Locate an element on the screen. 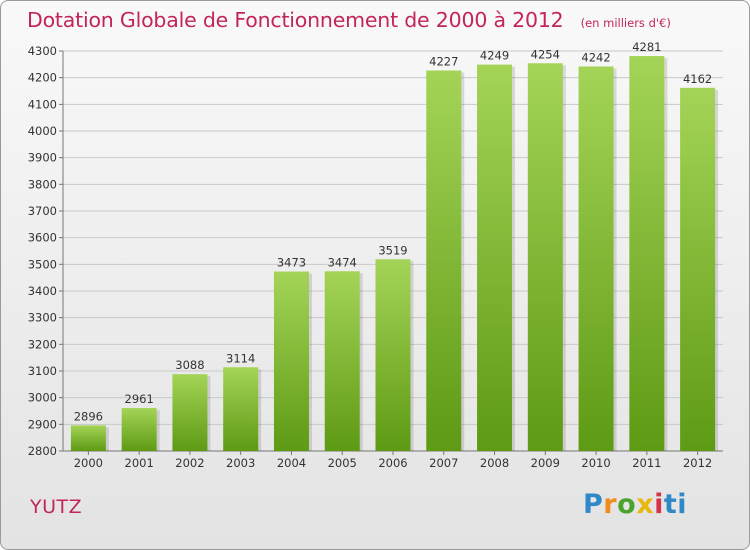 This screenshot has height=550, width=750. x-tick-label-2011: 2011 is located at coordinates (646, 463).